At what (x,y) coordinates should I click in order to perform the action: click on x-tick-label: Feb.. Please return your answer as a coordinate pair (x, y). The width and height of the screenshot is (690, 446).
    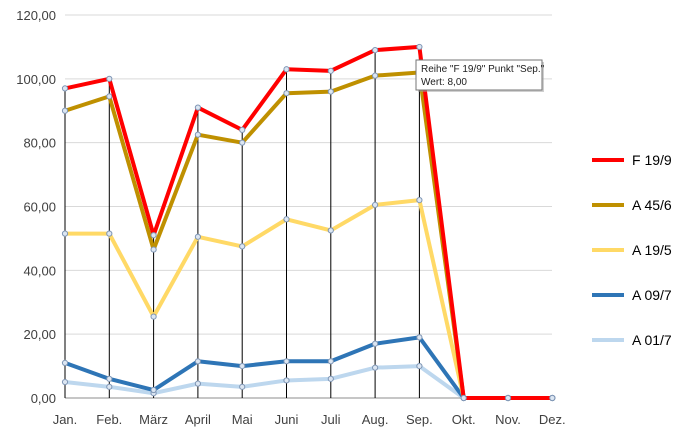
    Looking at the image, I should click on (109, 419).